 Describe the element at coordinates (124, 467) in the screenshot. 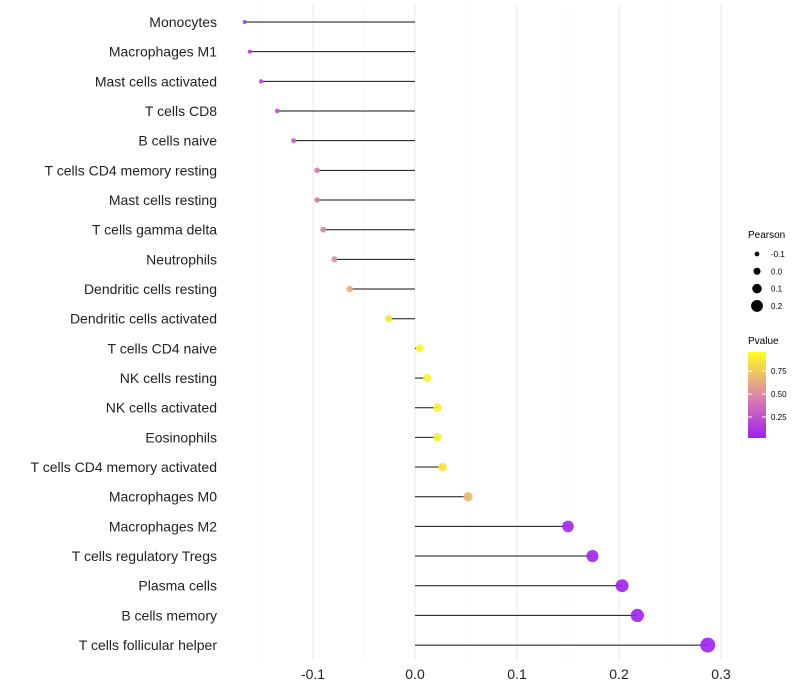

I see `category-label: T cells CD4 memory activated` at that location.